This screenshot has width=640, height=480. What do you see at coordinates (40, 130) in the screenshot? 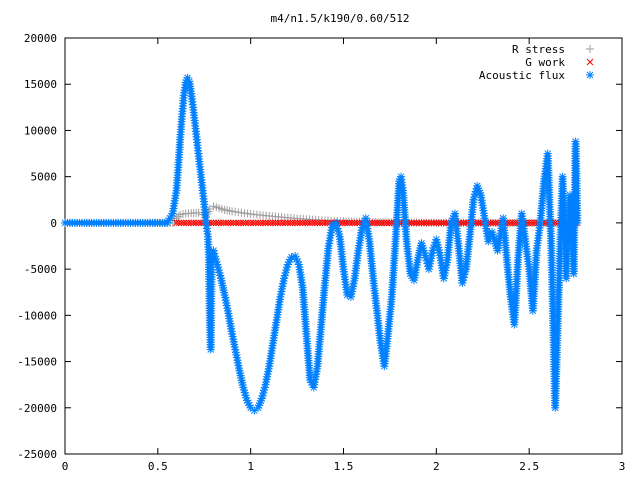
I see `y-tick-label: 10000` at bounding box center [40, 130].